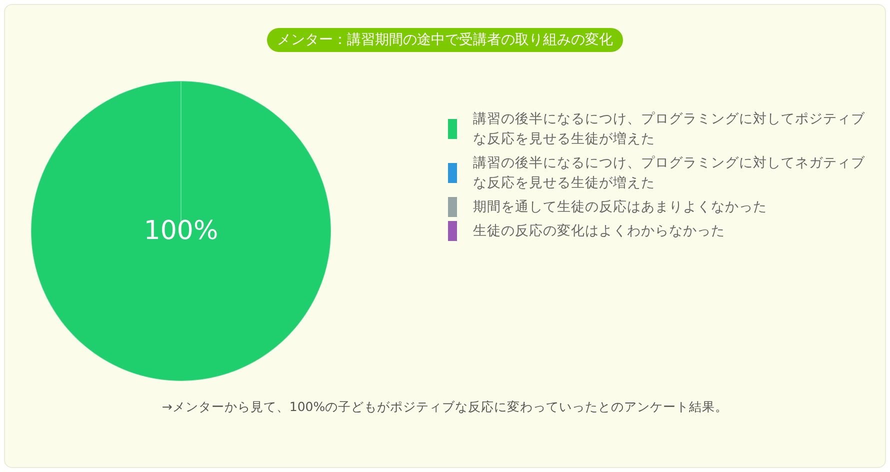 The width and height of the screenshot is (890, 472). I want to click on data-label: 100%, so click(181, 231).